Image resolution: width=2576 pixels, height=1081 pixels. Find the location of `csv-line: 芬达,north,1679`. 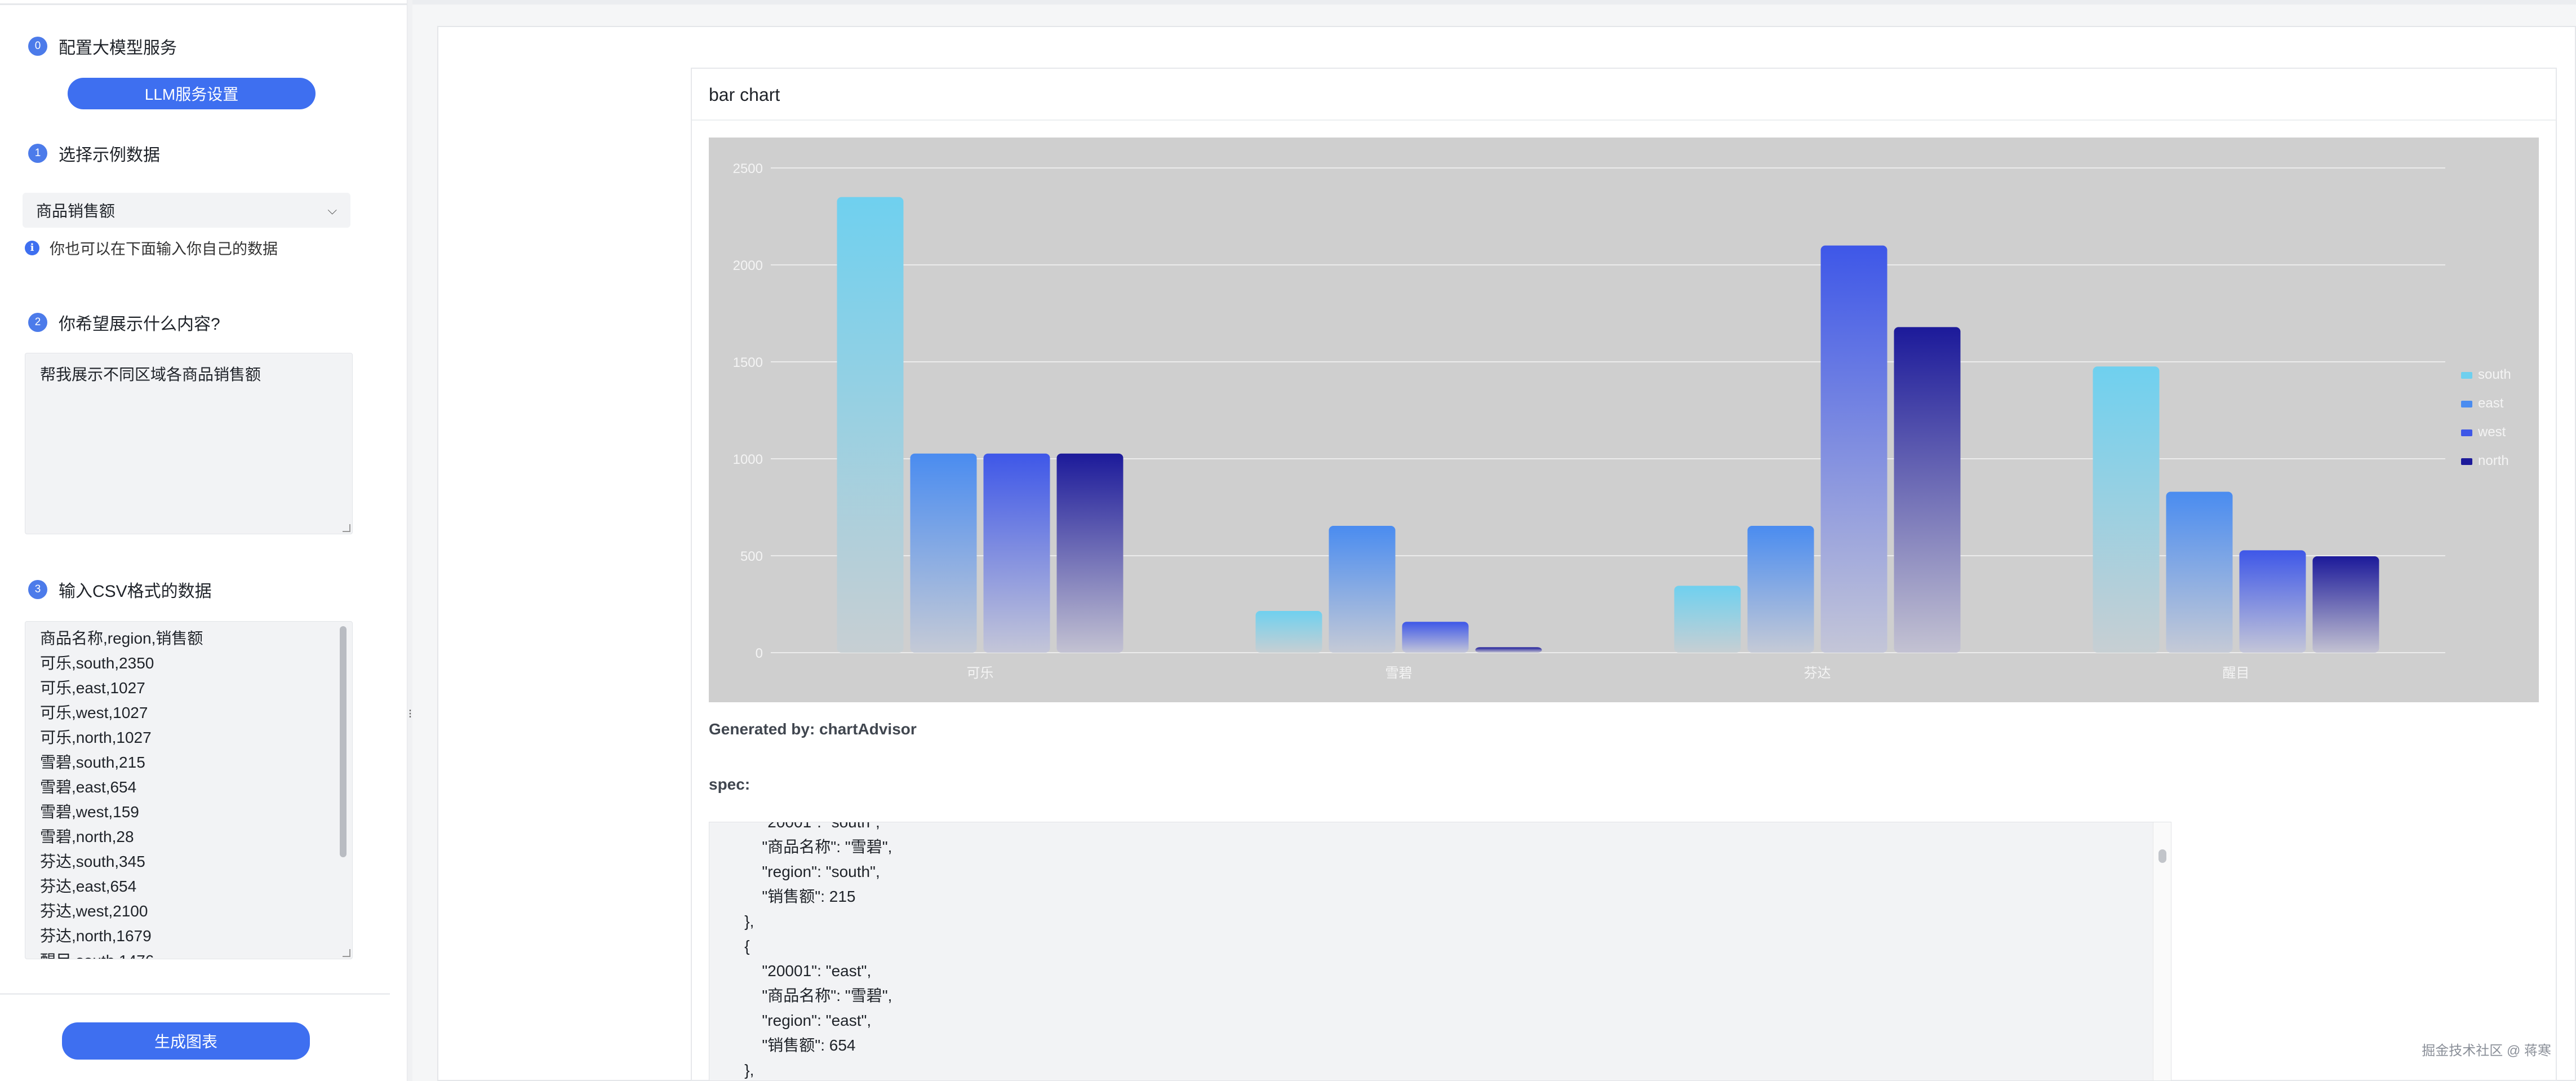

csv-line: 芬达,north,1679 is located at coordinates (96, 936).